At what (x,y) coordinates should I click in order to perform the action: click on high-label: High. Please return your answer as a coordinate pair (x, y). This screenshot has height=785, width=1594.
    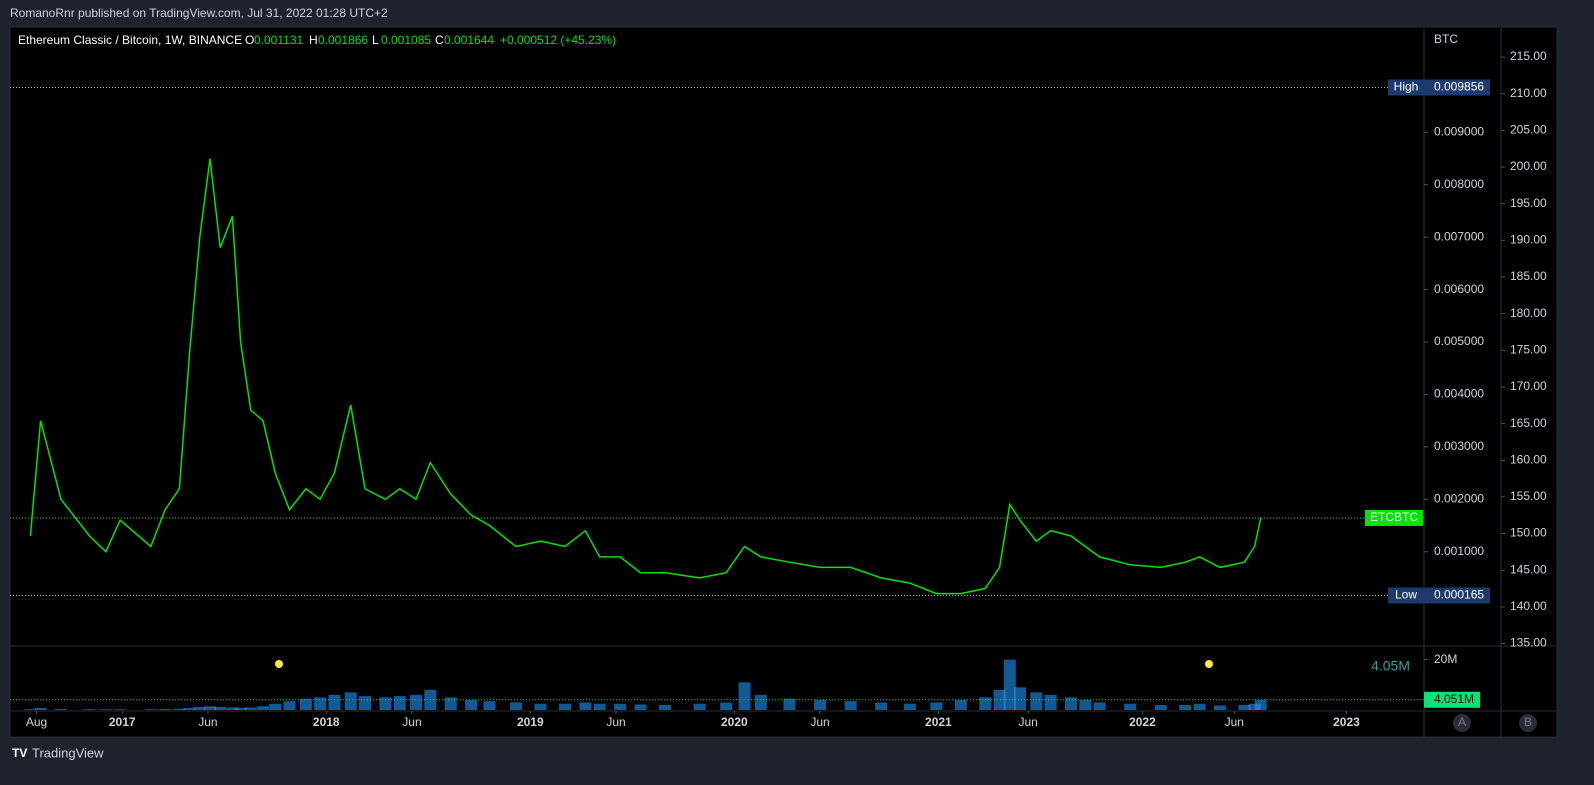
    Looking at the image, I should click on (1406, 87).